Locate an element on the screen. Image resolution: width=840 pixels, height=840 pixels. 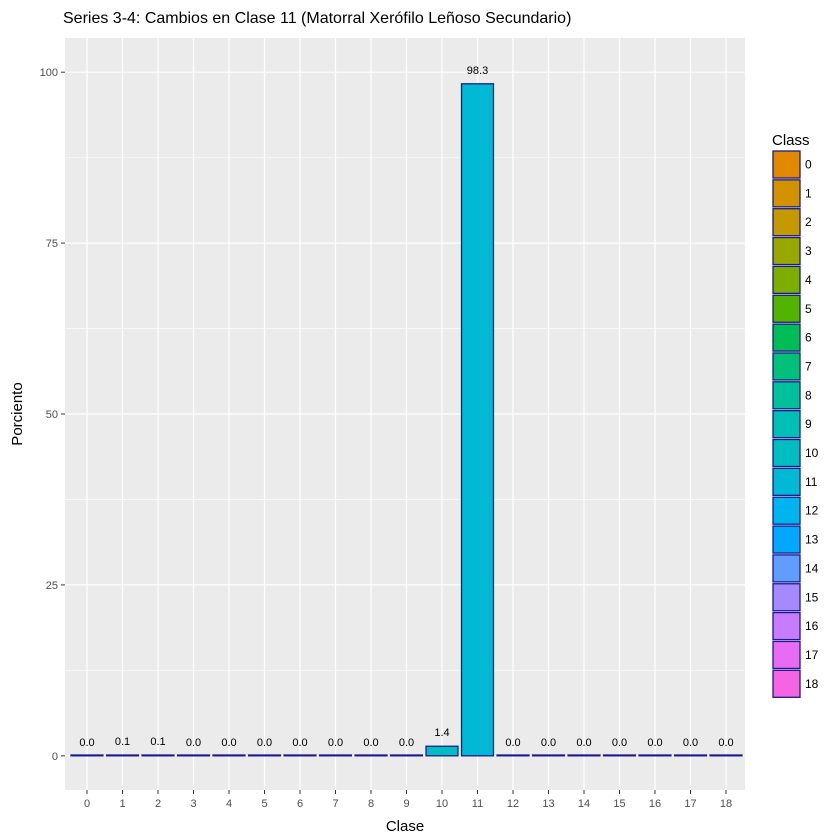
x-tick-label: 18 is located at coordinates (726, 804).